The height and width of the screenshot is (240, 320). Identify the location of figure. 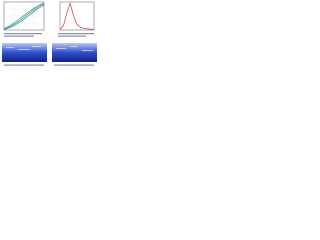
(49, 33).